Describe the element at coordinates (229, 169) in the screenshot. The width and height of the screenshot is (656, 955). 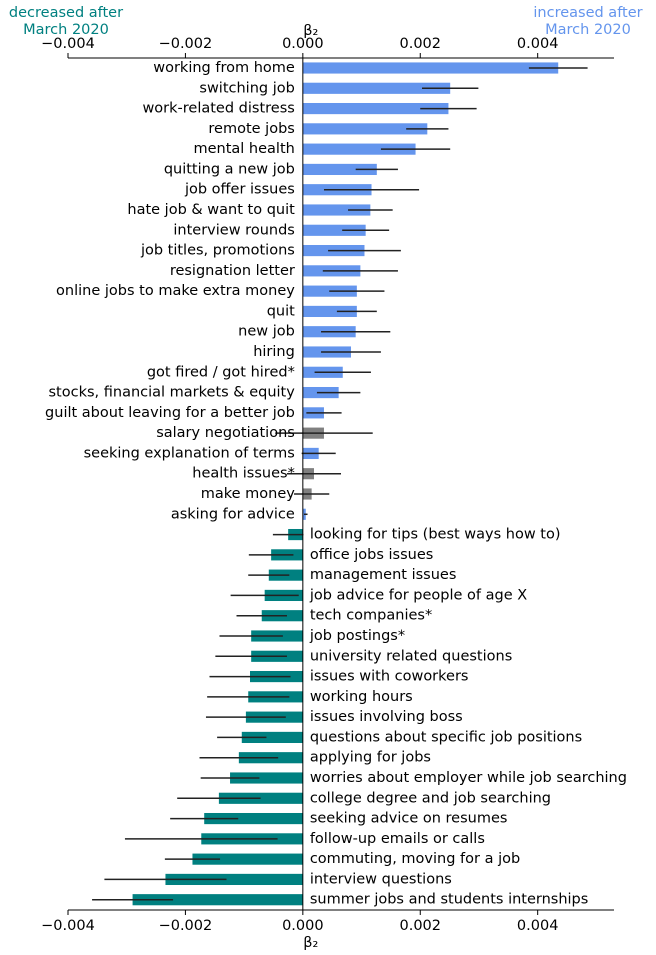
I see `category-label: quitting a new job` at that location.